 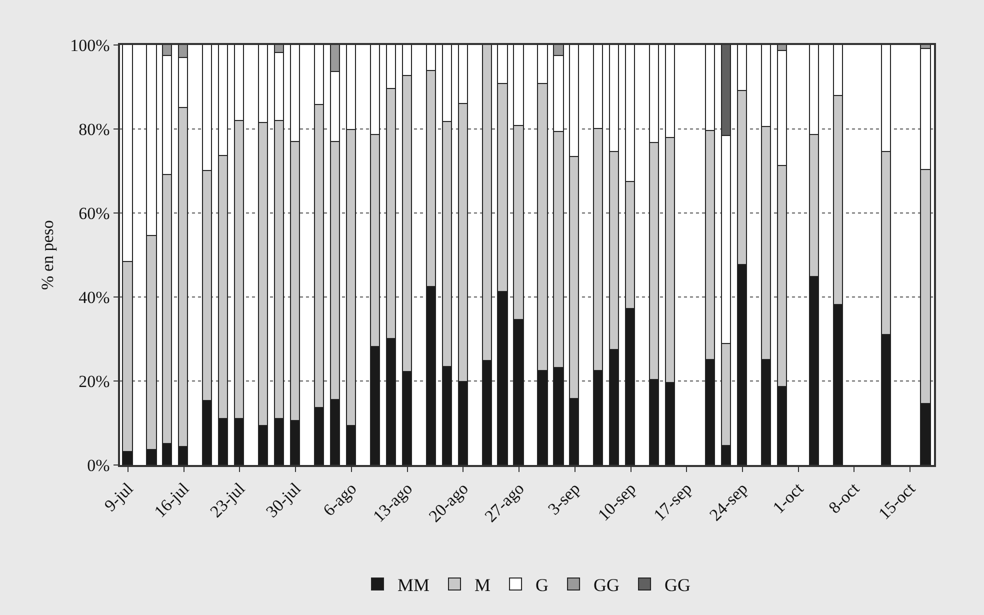 What do you see at coordinates (94, 129) in the screenshot?
I see `y-tick-label: 80%` at bounding box center [94, 129].